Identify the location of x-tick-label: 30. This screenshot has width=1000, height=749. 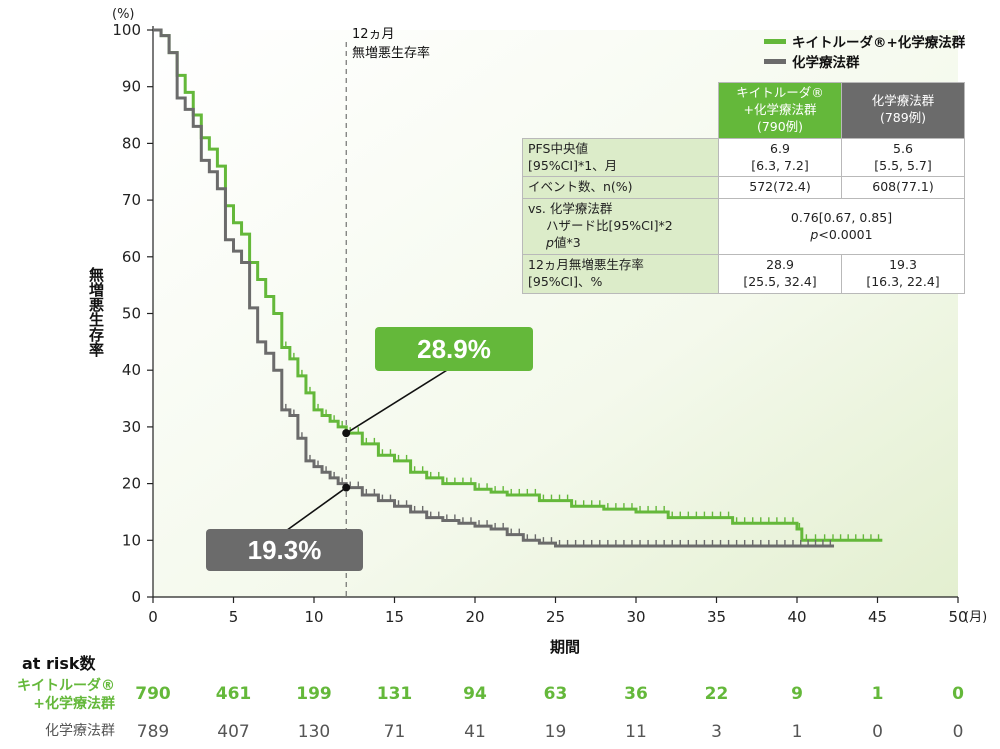
(635, 617).